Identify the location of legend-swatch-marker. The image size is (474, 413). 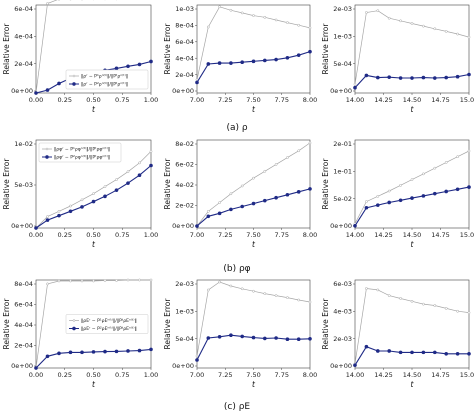
(47, 149).